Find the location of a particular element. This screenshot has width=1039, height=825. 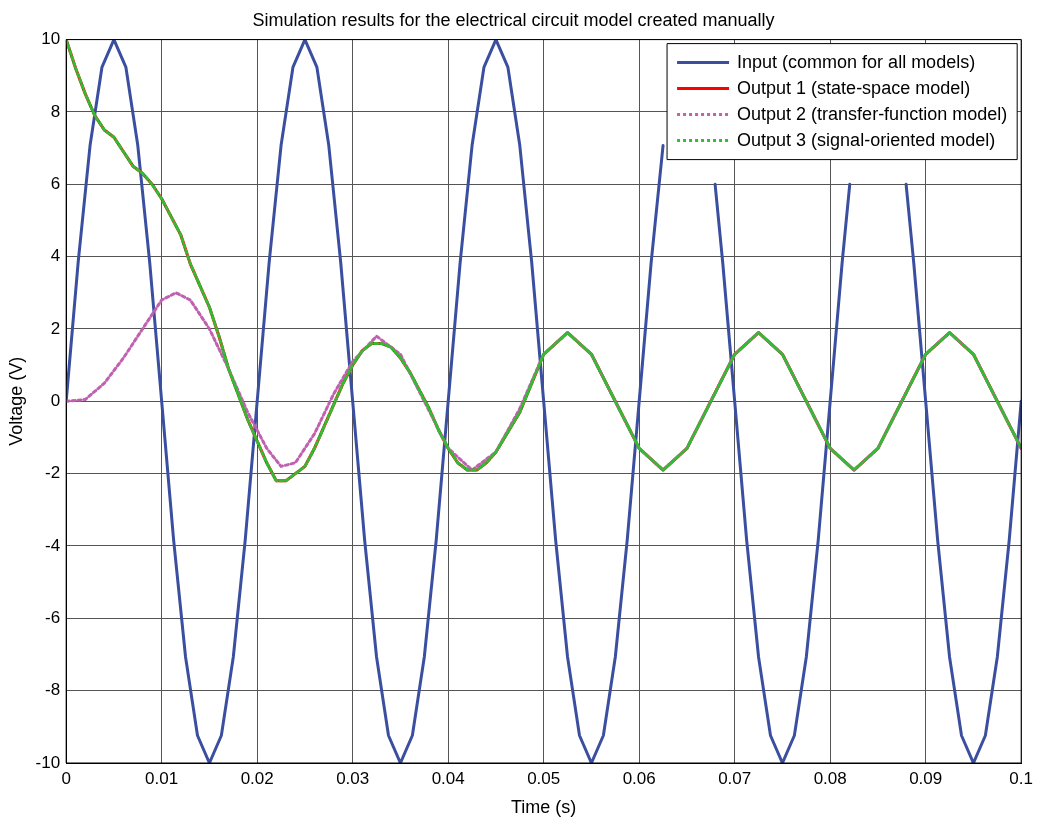

y-tick-label: -8 is located at coordinates (53, 690).